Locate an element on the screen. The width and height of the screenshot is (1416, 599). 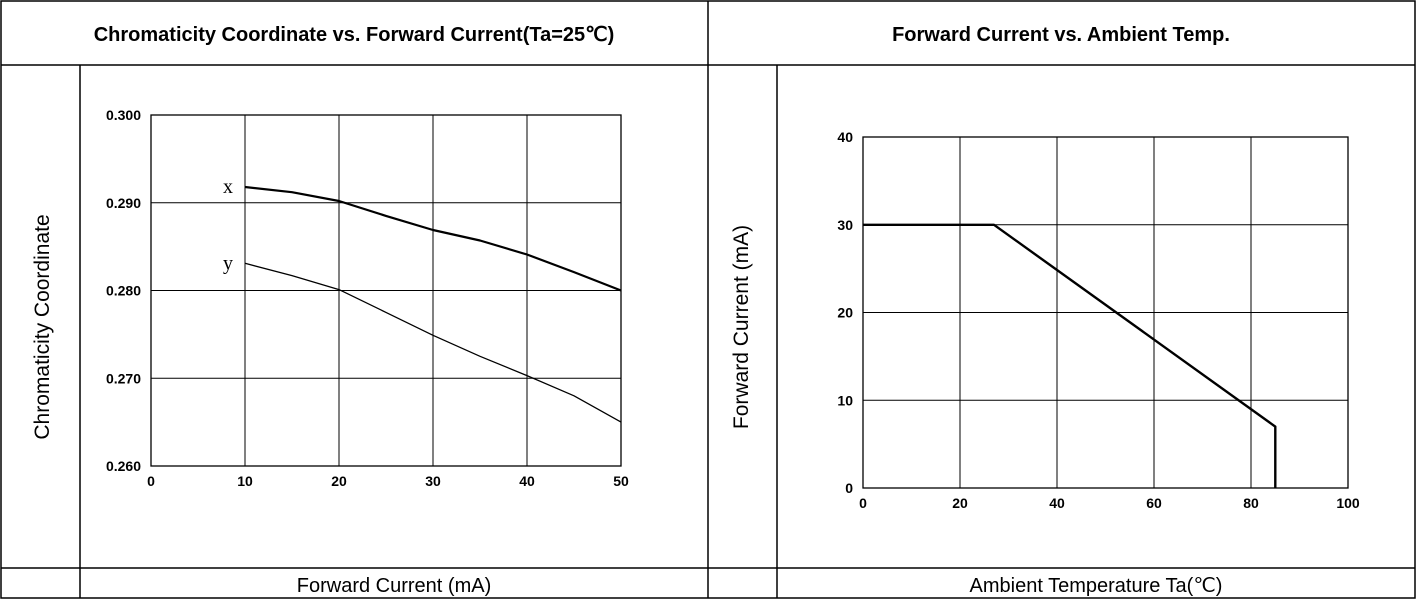
series-label-y: y is located at coordinates (228, 263).